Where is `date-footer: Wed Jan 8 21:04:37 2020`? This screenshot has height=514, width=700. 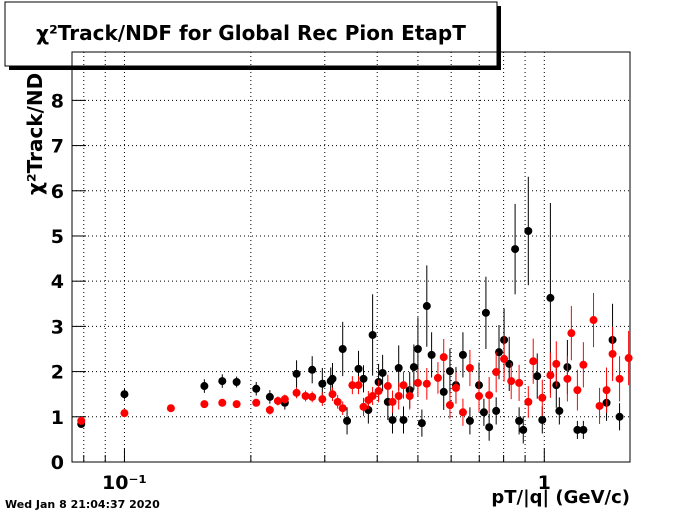 date-footer: Wed Jan 8 21:04:37 2020 is located at coordinates (82, 504).